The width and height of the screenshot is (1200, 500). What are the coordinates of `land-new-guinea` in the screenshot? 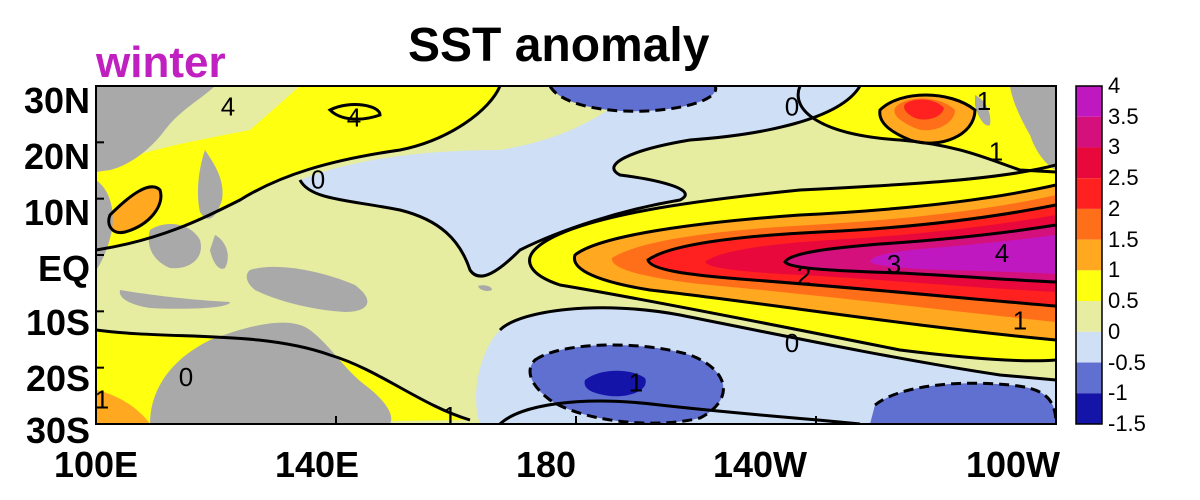 It's located at (307, 289).